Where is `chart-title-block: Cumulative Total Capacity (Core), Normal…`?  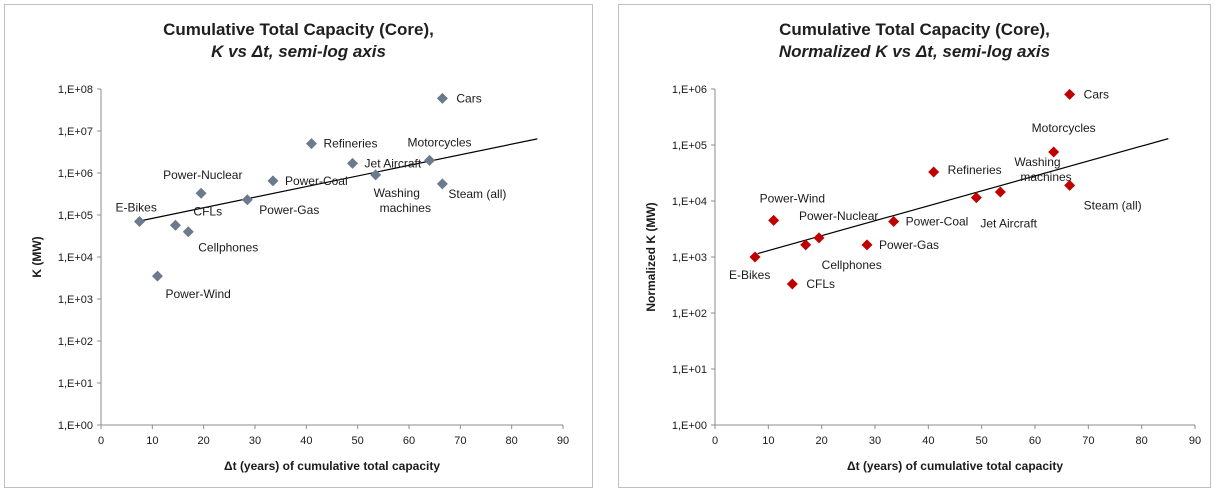 chart-title-block: Cumulative Total Capacity (Core), Normal… is located at coordinates (914, 41).